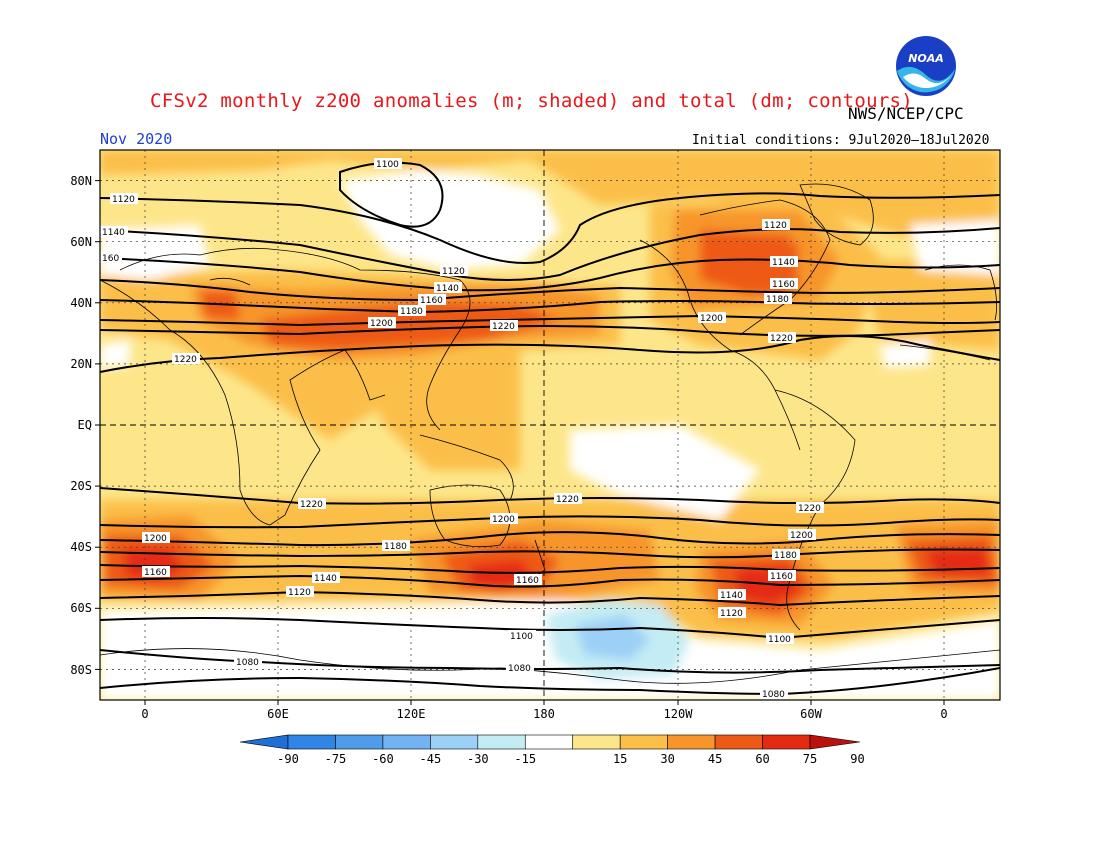 This screenshot has height=850, width=1100. I want to click on colorbar-label: -90, so click(288, 759).